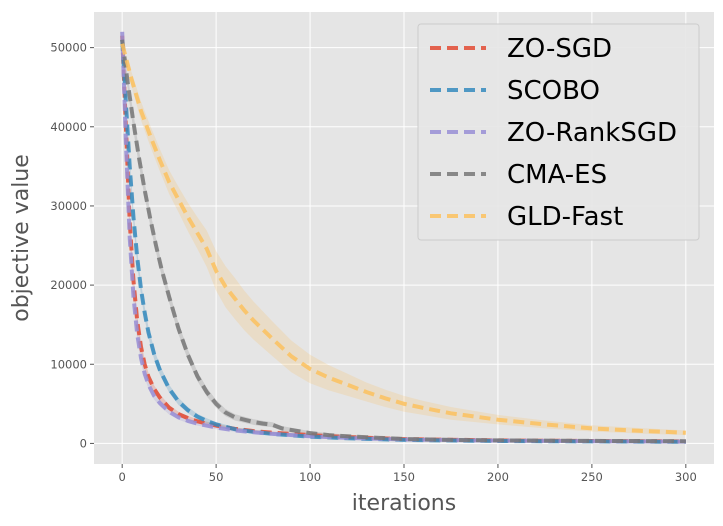 Image resolution: width=723 pixels, height=526 pixels. Describe the element at coordinates (592, 477) in the screenshot. I see `x-tick-label: 250` at that location.